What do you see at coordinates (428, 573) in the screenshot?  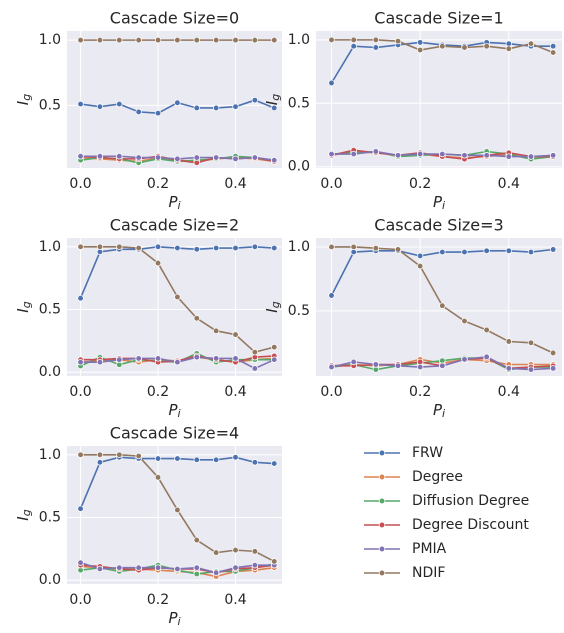 I see `legend-label: NDIF` at bounding box center [428, 573].